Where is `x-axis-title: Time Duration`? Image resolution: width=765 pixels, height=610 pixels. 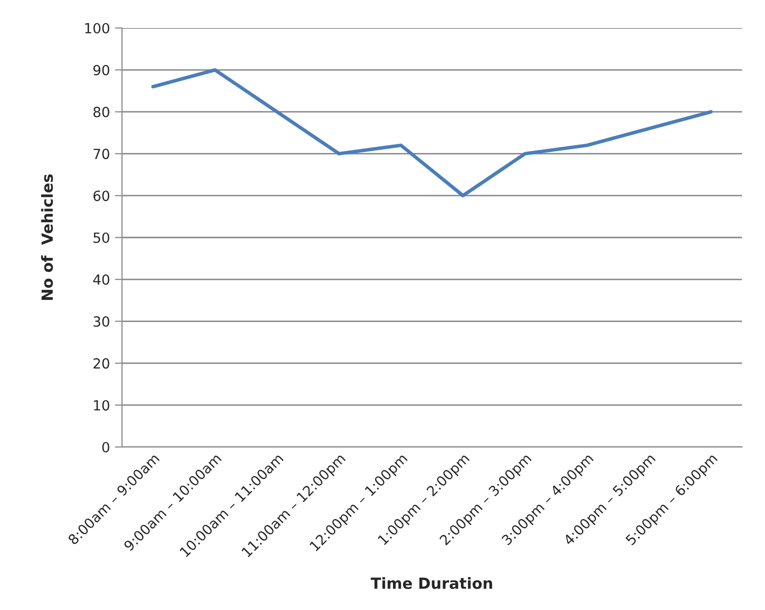 x-axis-title: Time Duration is located at coordinates (431, 583).